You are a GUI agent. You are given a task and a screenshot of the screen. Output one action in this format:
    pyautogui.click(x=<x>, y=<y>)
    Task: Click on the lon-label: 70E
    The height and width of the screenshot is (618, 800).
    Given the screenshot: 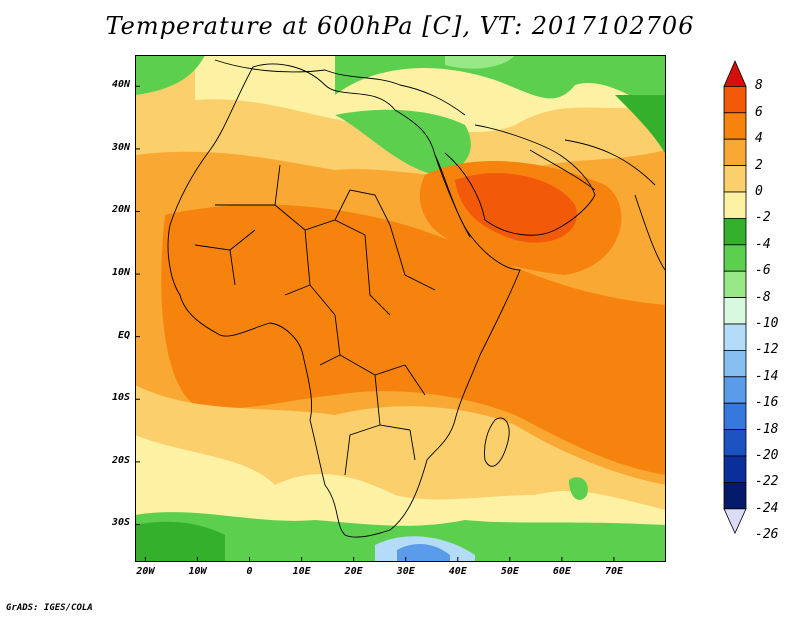 What is the action you would take?
    pyautogui.click(x=613, y=571)
    